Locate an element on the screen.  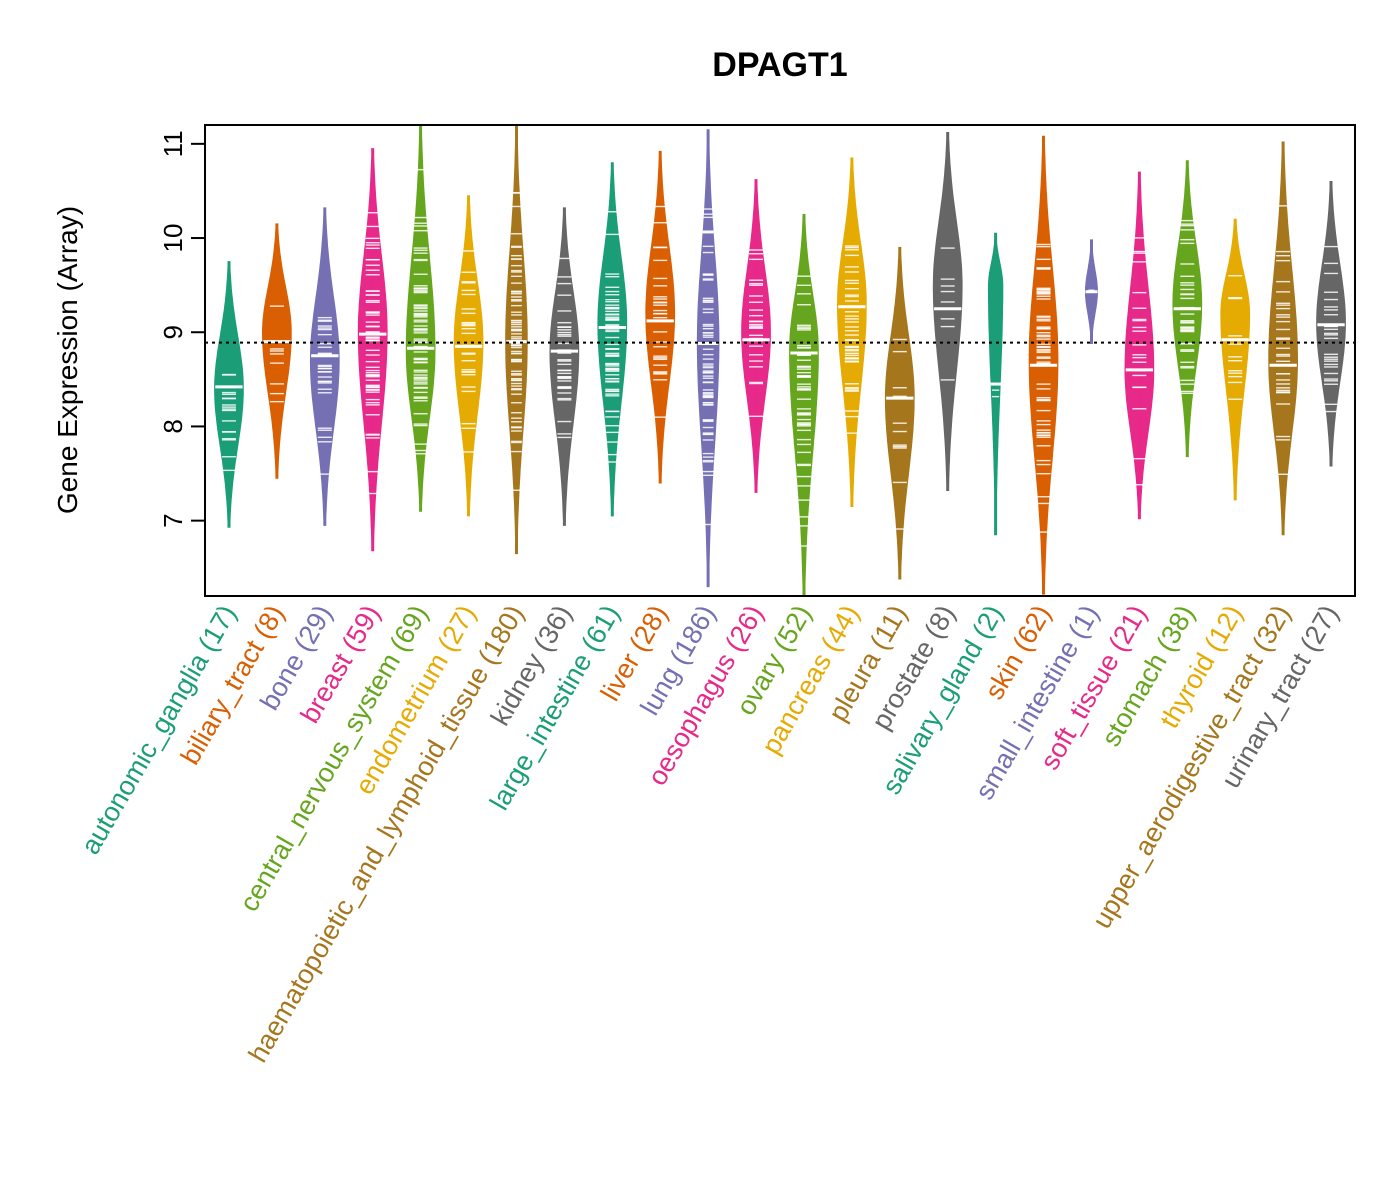
violin-ovary is located at coordinates (804, 405).